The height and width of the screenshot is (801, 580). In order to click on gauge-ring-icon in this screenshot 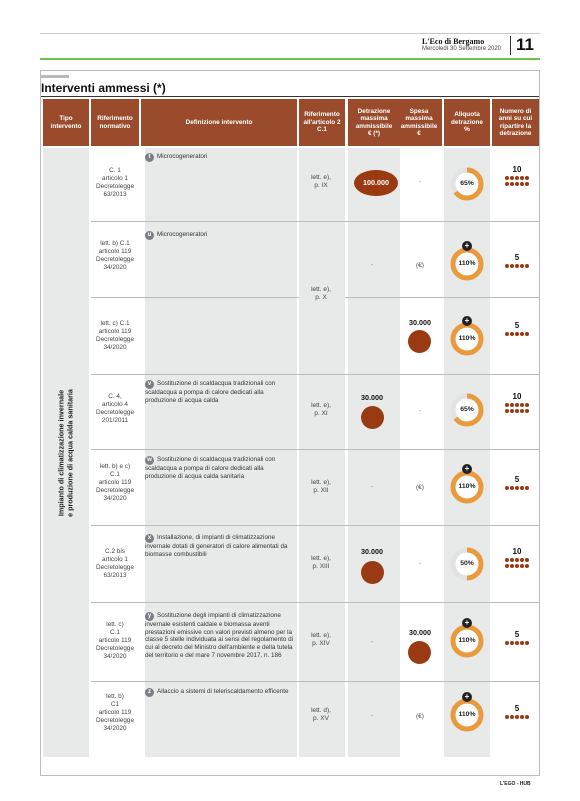, I will do `click(467, 564)`.